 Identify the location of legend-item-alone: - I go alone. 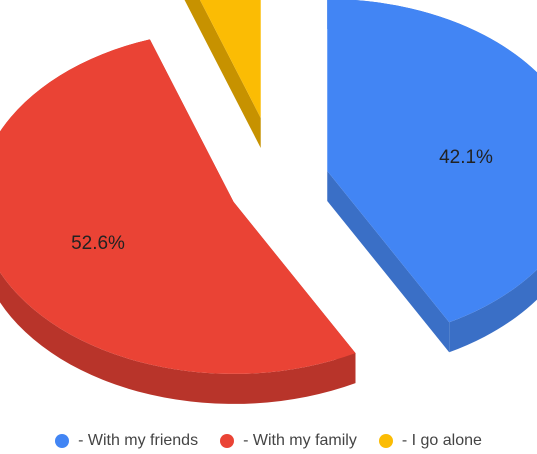
(430, 441).